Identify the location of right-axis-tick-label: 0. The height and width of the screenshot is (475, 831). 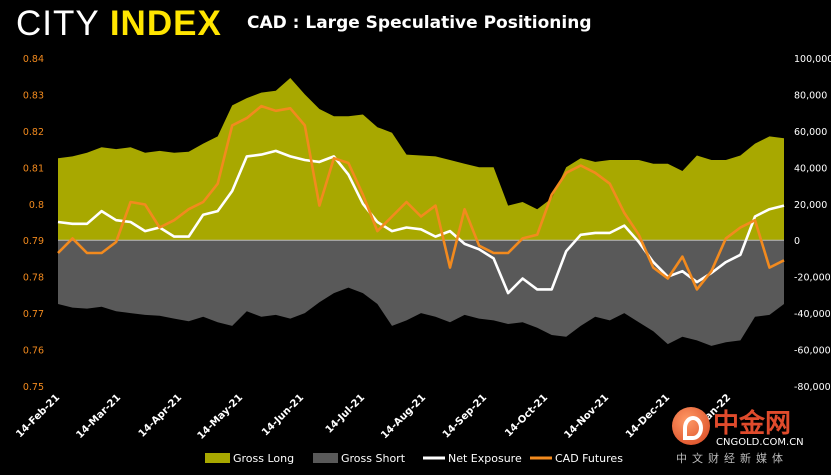
(797, 241).